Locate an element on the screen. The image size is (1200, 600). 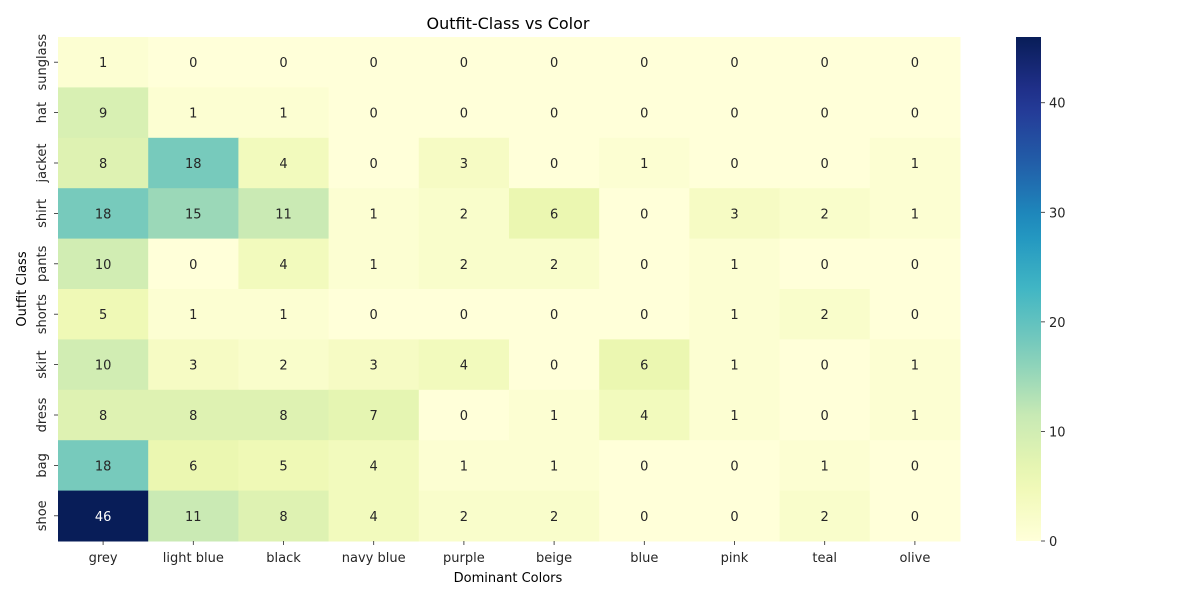
colorbar-tick-label: 10 is located at coordinates (1057, 432).